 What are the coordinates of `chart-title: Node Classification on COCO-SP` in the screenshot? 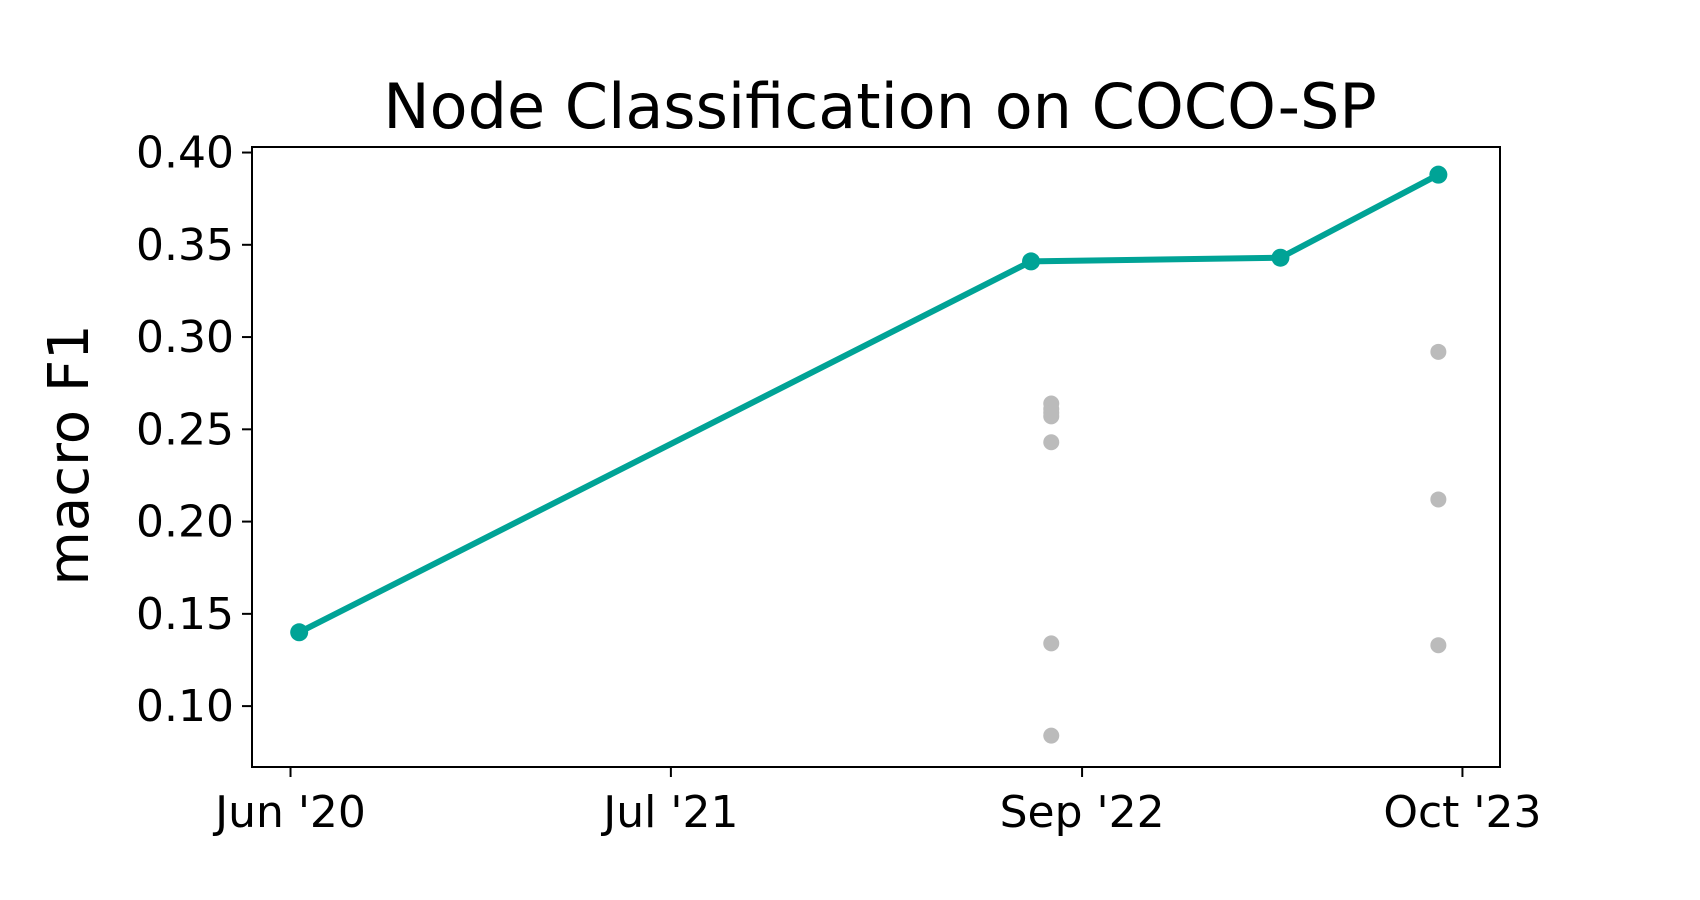 It's located at (879, 106).